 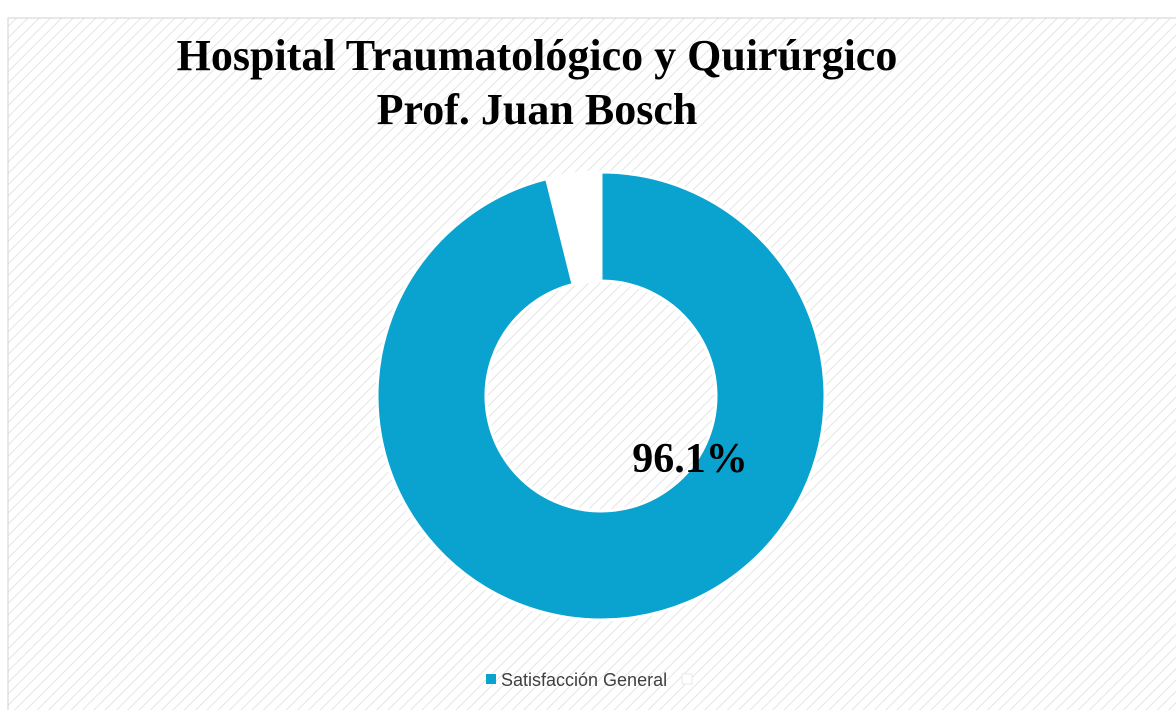 What do you see at coordinates (690, 459) in the screenshot?
I see `data-label: 96.1%` at bounding box center [690, 459].